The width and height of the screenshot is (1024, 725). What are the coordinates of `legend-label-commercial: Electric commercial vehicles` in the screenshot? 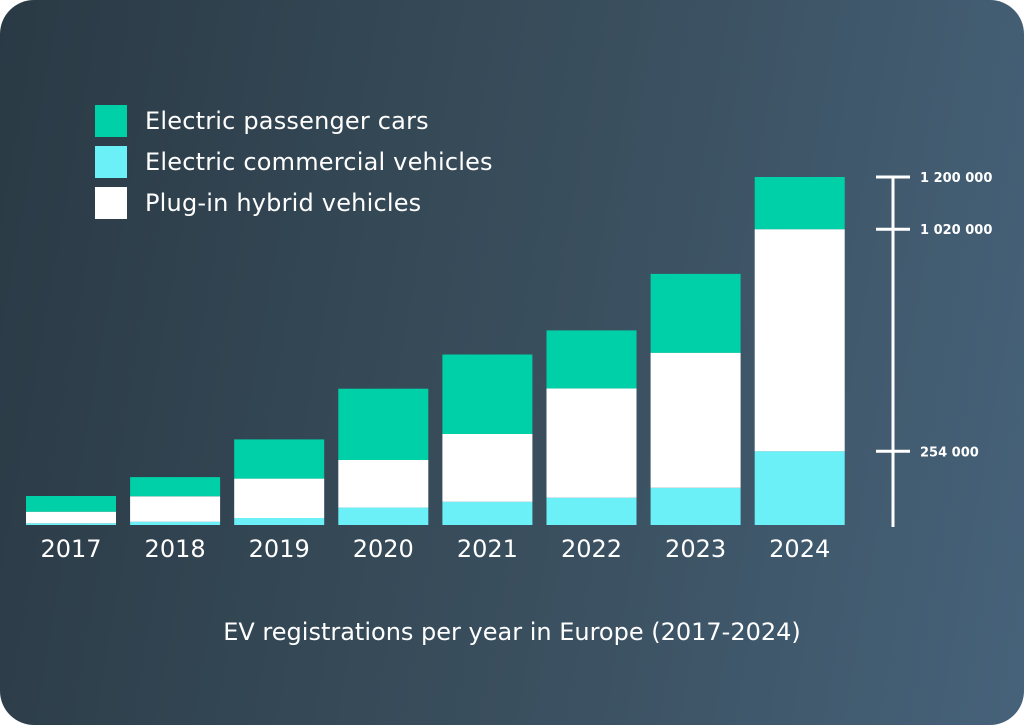 It's located at (319, 161).